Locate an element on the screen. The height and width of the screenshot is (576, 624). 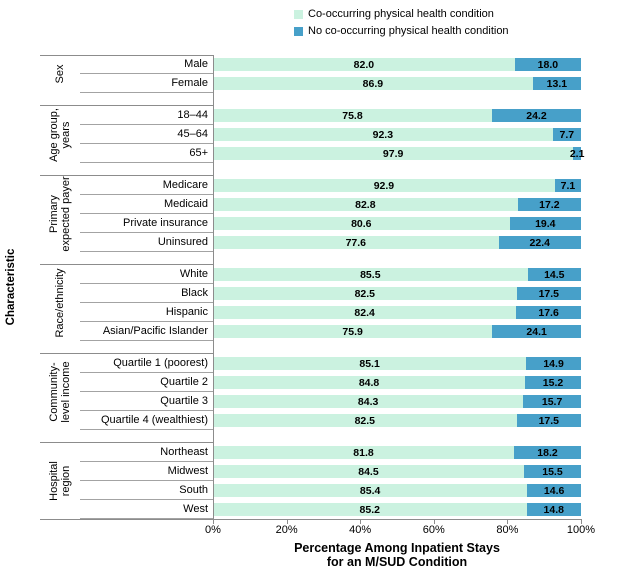
category-label: Private insurance is located at coordinates (146, 223).